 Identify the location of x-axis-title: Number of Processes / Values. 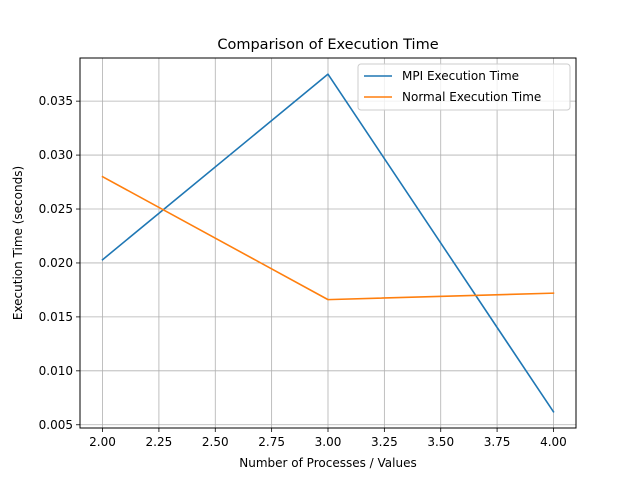
(327, 463).